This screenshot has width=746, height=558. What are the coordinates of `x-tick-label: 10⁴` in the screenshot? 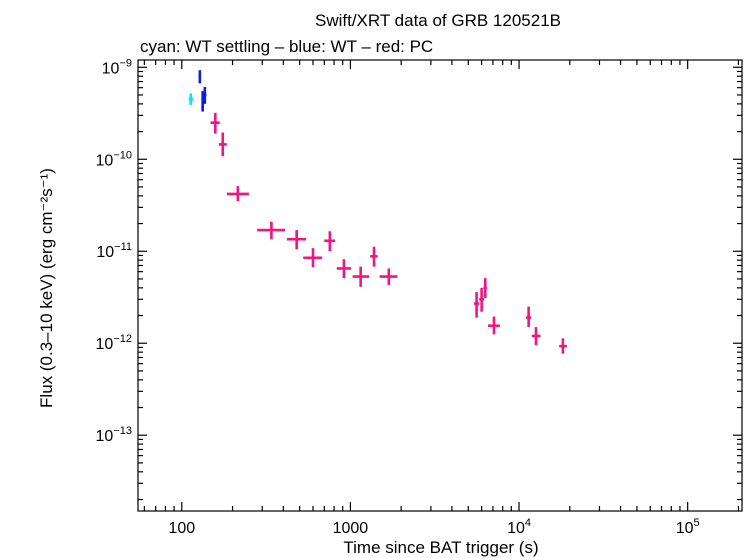 It's located at (519, 527).